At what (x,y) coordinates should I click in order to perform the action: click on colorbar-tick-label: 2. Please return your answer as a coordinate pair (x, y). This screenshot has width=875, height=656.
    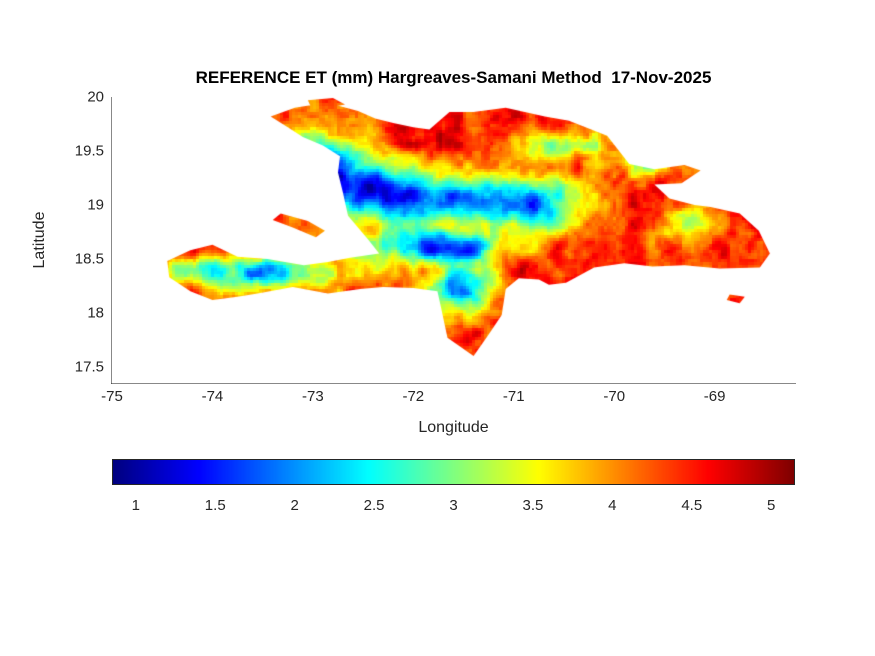
    Looking at the image, I should click on (294, 505).